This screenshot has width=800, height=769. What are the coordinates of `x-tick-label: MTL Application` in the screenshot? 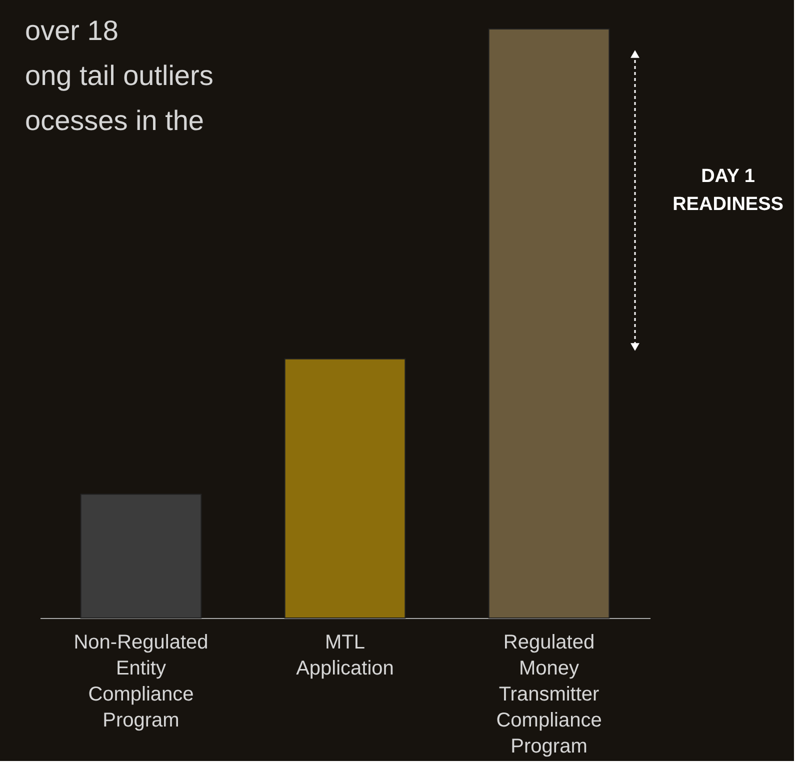 It's located at (345, 656).